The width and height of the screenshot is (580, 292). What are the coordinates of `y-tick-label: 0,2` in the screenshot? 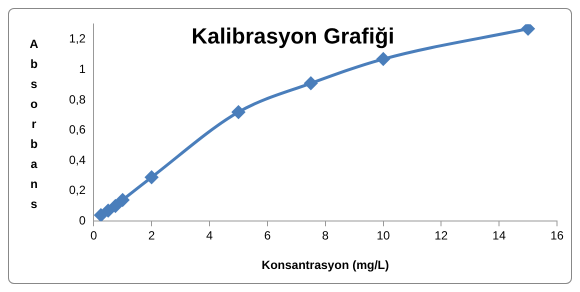 It's located at (77, 190).